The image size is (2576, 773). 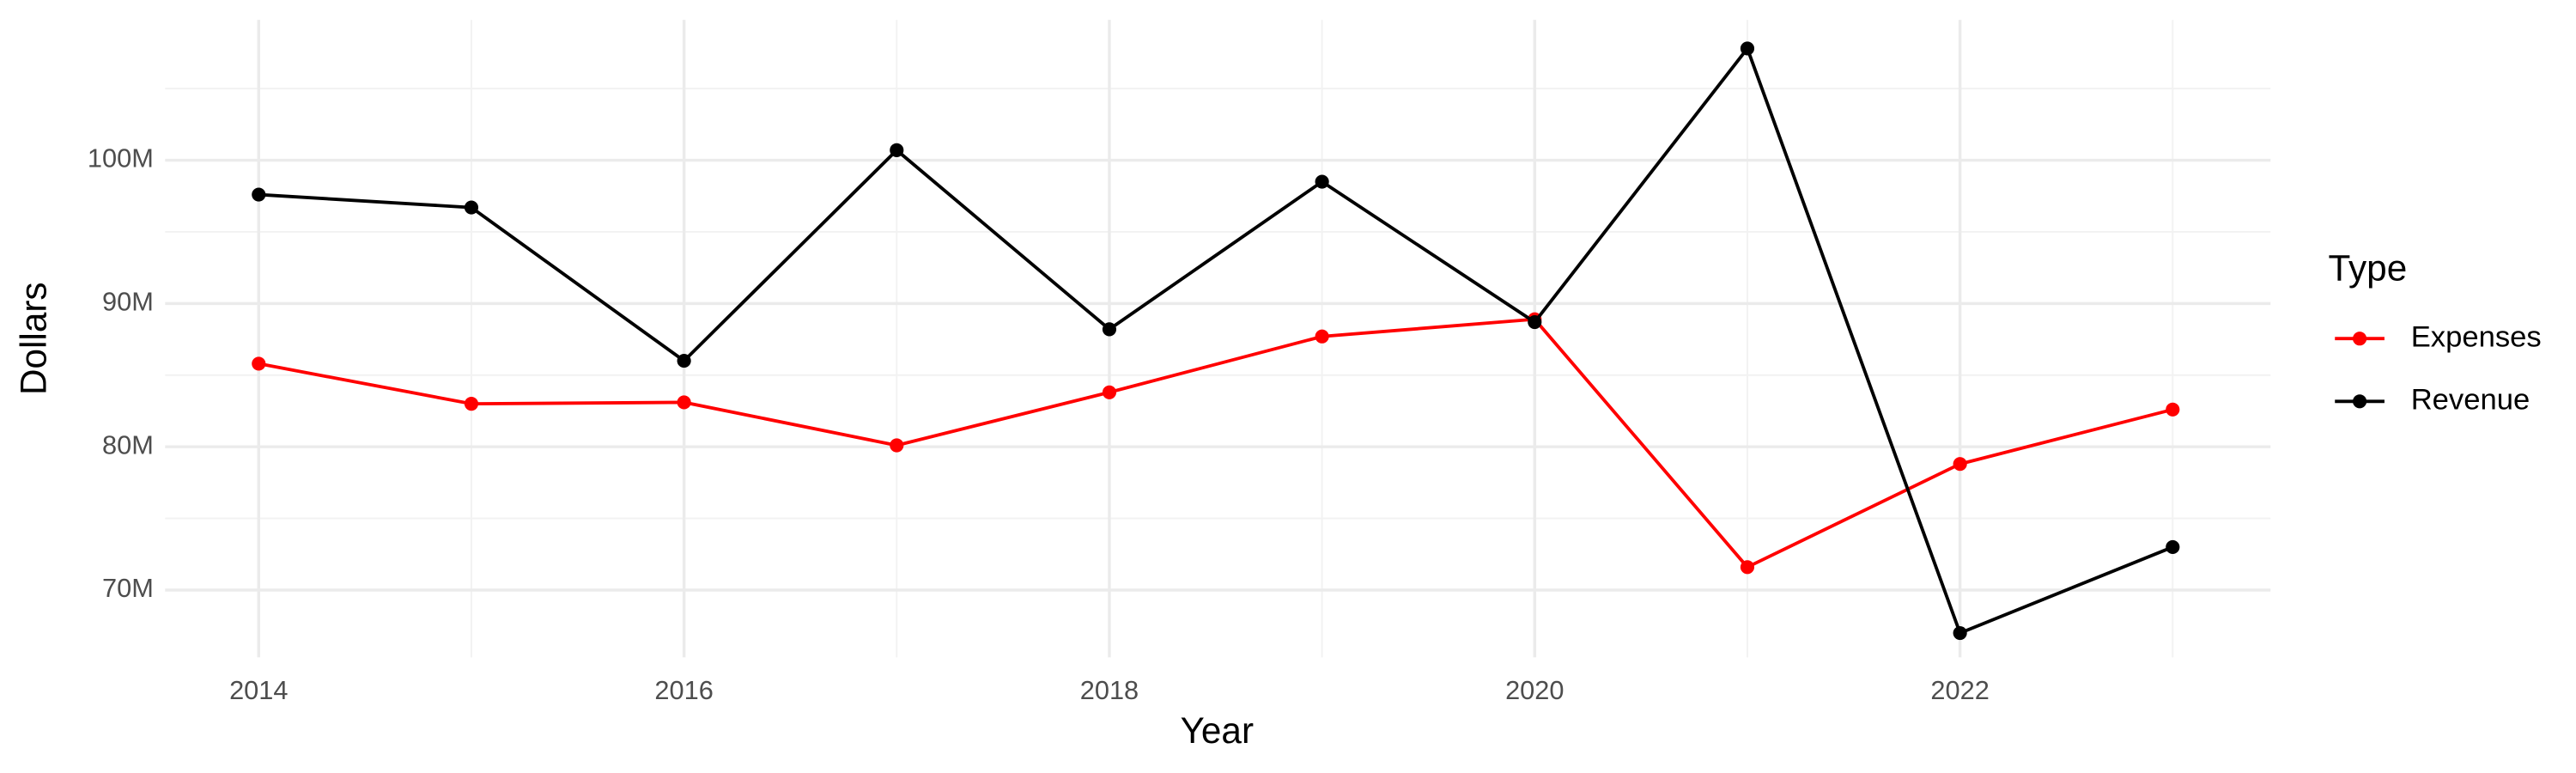 I want to click on legend-label: Revenue, so click(x=2470, y=399).